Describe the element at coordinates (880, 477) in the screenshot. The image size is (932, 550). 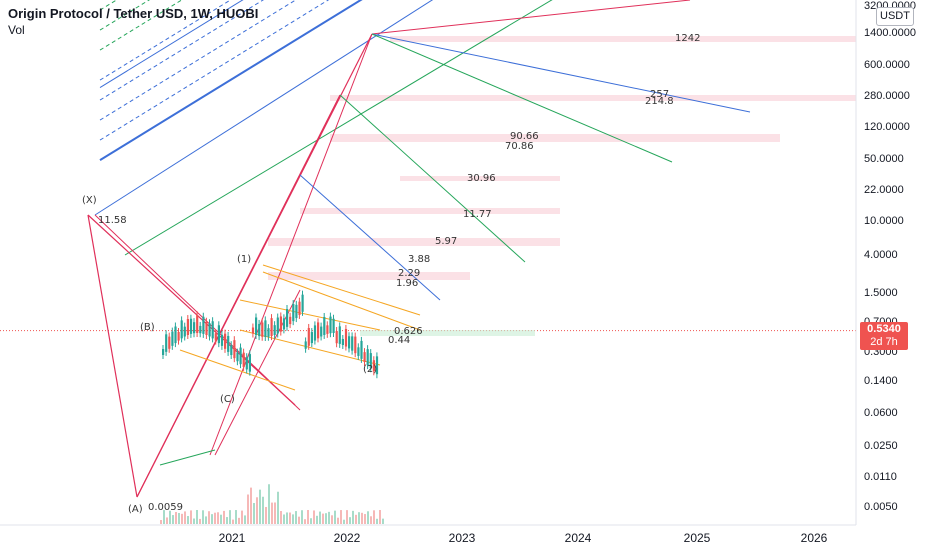
I see `price-tick-label: 0.0110` at that location.